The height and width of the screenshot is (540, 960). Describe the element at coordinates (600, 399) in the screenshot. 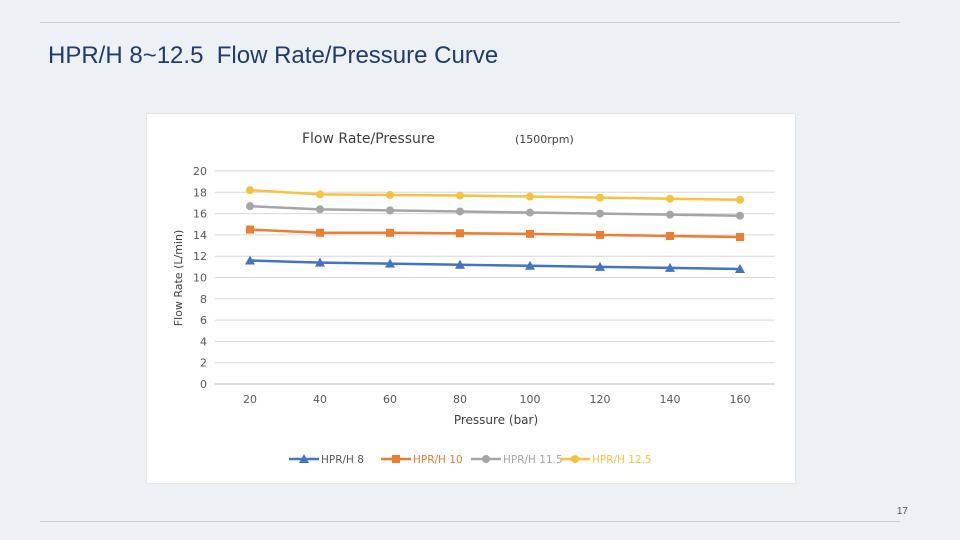

I see `x-tick-label: 120` at that location.